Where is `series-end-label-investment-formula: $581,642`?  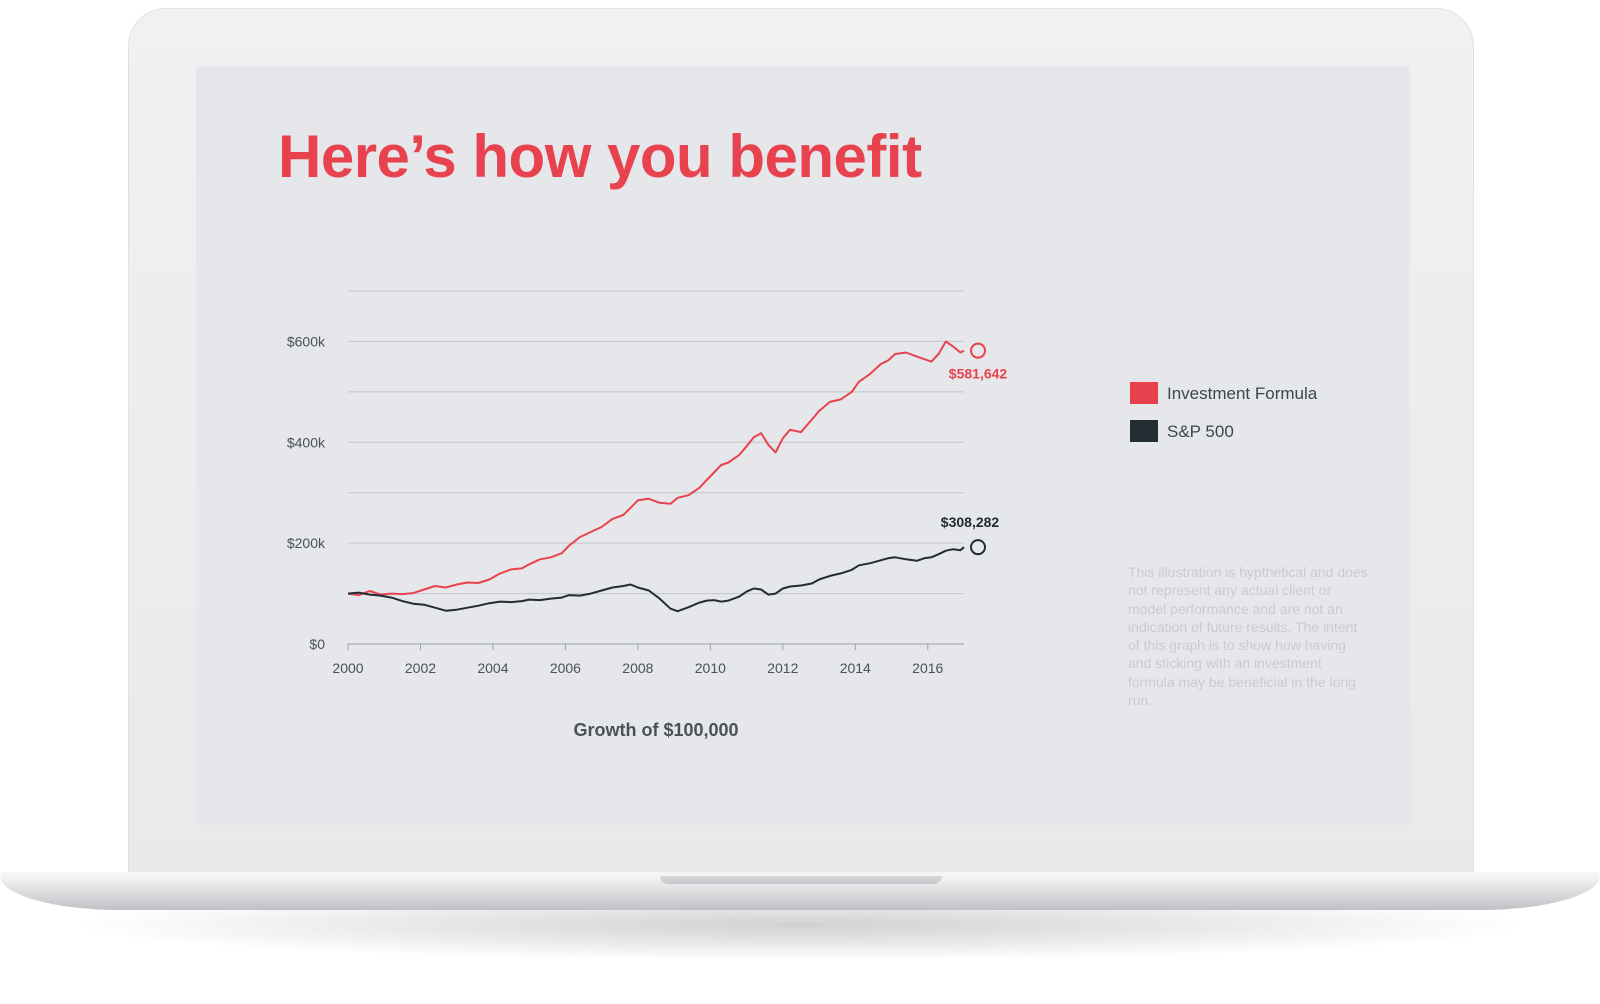
series-end-label-investment-formula: $581,642 is located at coordinates (978, 374).